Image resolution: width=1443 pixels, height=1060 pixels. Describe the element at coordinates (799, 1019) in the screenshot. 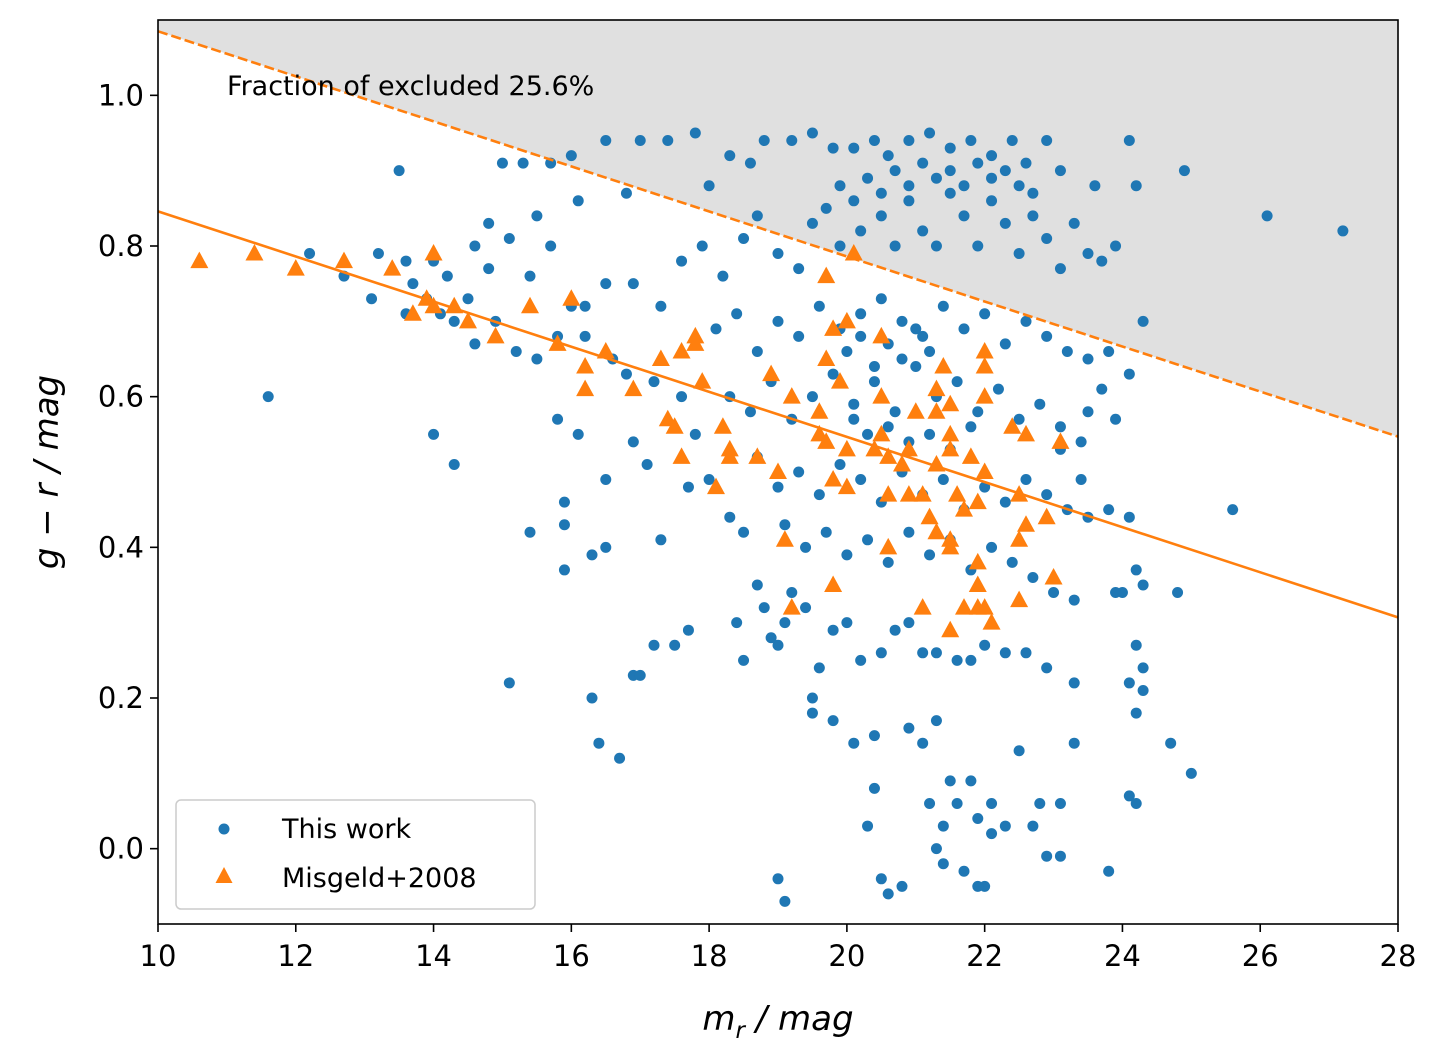

I see `x-axis-label-rest: / mag` at that location.